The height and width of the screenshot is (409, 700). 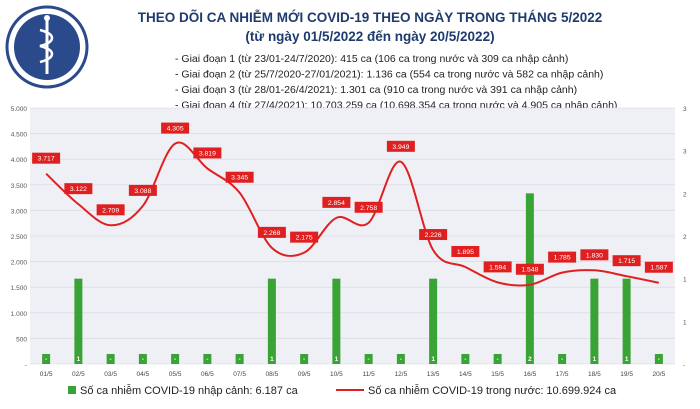 What do you see at coordinates (78, 189) in the screenshot?
I see `line-value-label: 3.122` at bounding box center [78, 189].